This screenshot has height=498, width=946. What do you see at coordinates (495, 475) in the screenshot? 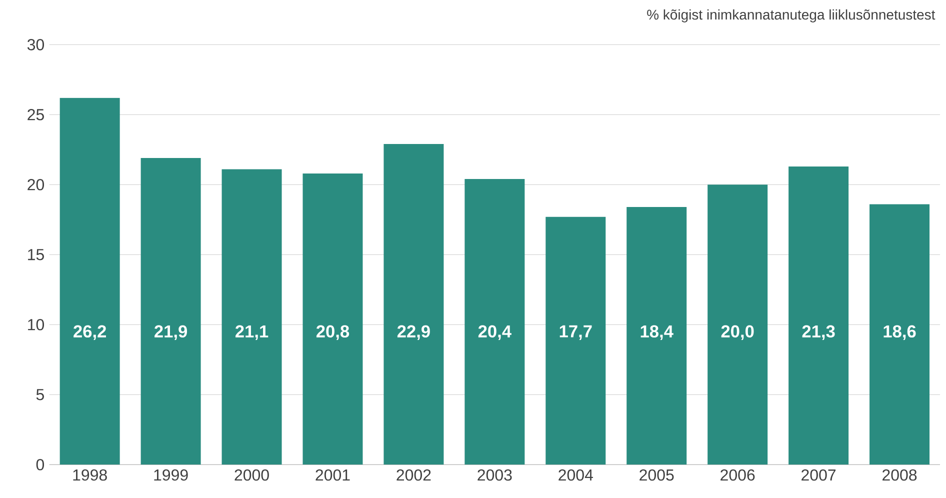
I see `x-tick-label: 2003` at bounding box center [495, 475].